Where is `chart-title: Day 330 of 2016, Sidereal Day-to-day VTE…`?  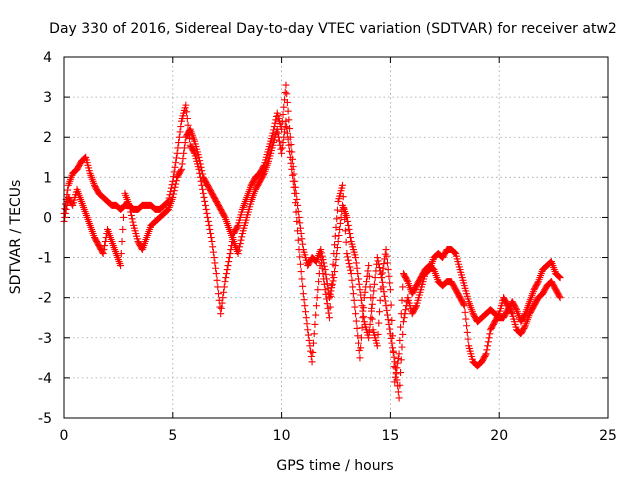
chart-title: Day 330 of 2016, Sidereal Day-to-day VTE… is located at coordinates (333, 29).